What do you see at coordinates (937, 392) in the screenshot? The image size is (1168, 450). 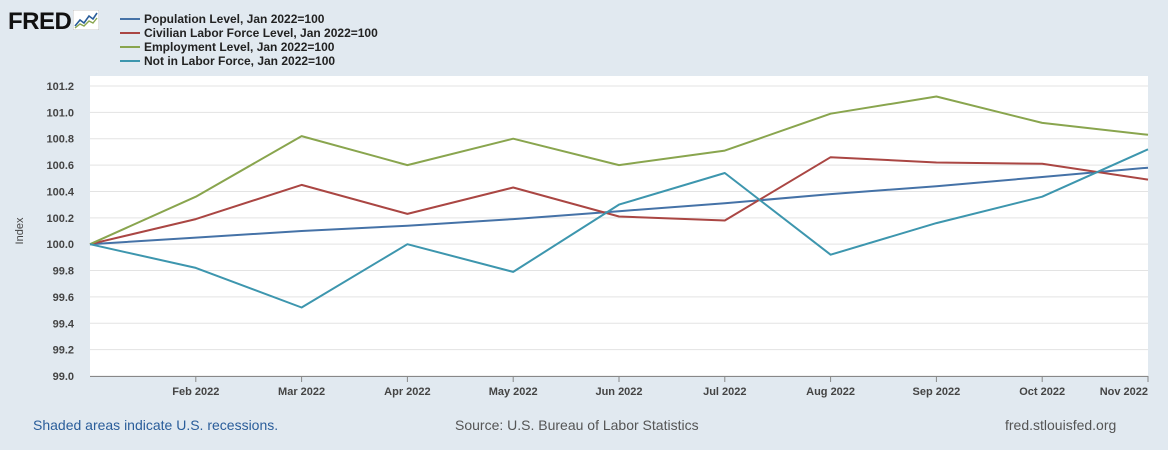 I see `x-tick-label: Sep 2022` at bounding box center [937, 392].